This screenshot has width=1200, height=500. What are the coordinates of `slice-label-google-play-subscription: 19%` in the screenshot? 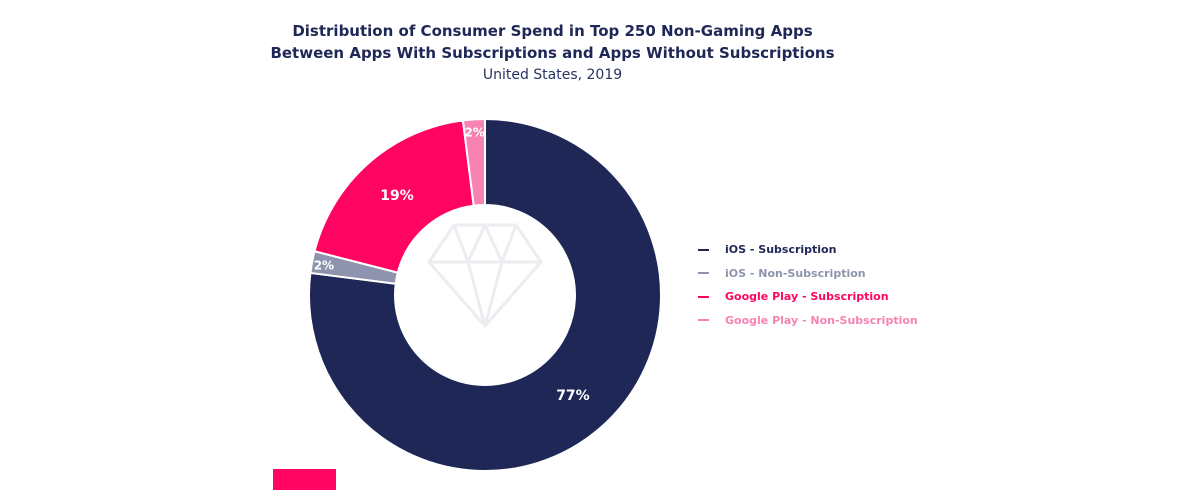 It's located at (397, 196).